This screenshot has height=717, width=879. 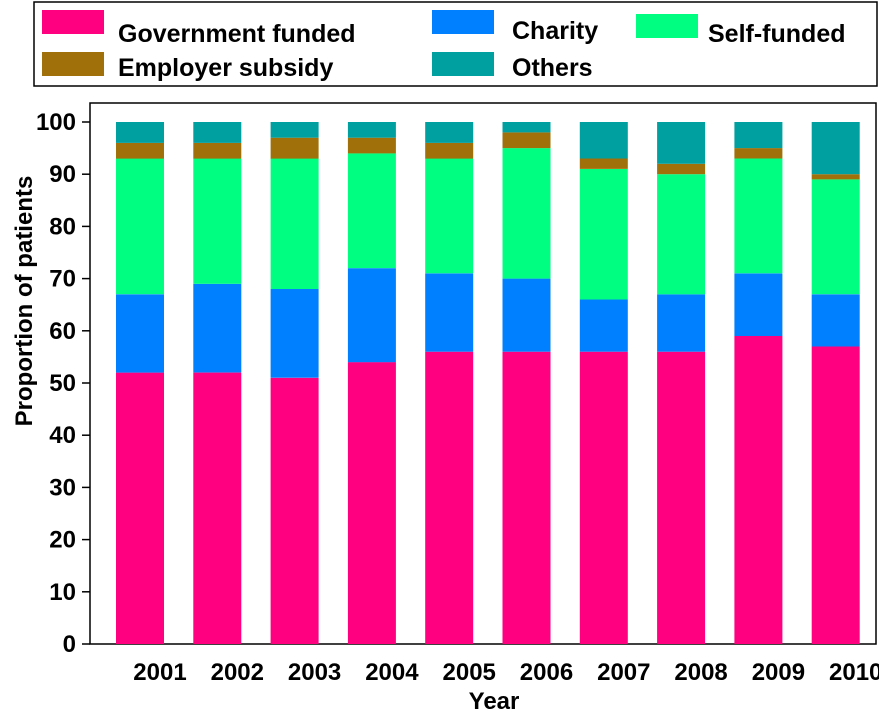 What do you see at coordinates (623, 672) in the screenshot?
I see `x-tick-label: 2007` at bounding box center [623, 672].